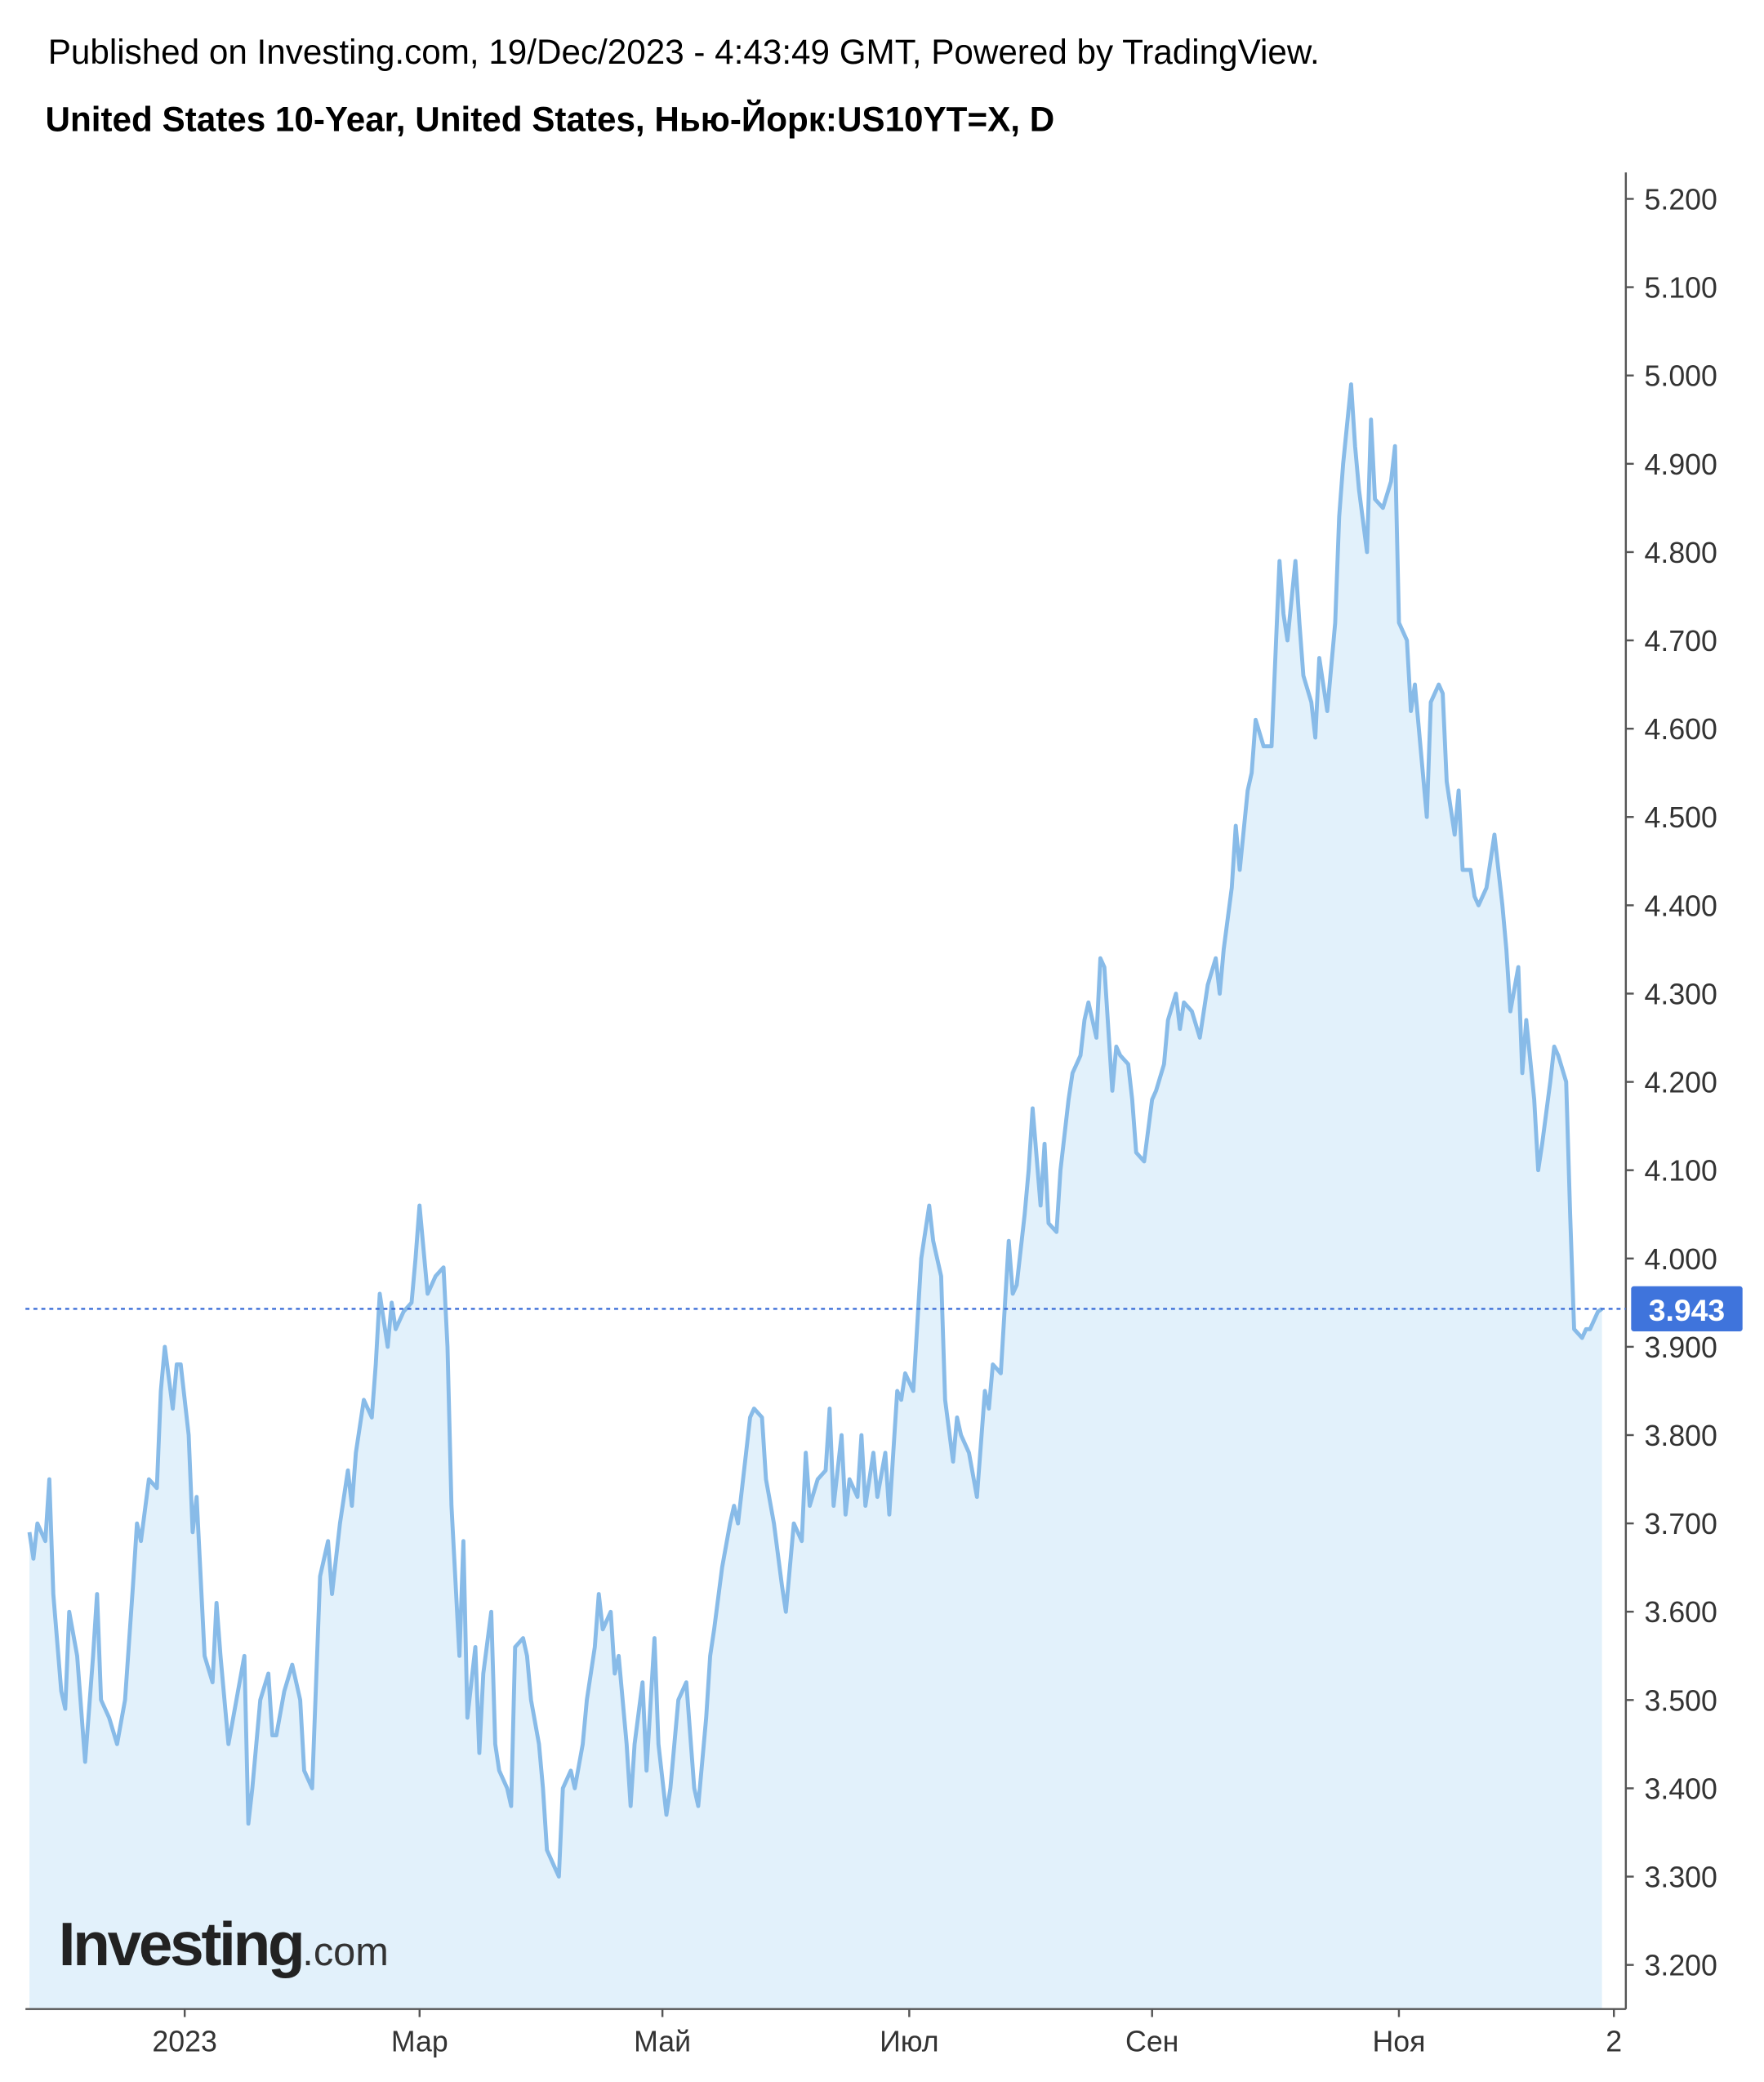 The width and height of the screenshot is (1764, 2082). Describe the element at coordinates (662, 2042) in the screenshot. I see `x-tick-label: Май` at that location.